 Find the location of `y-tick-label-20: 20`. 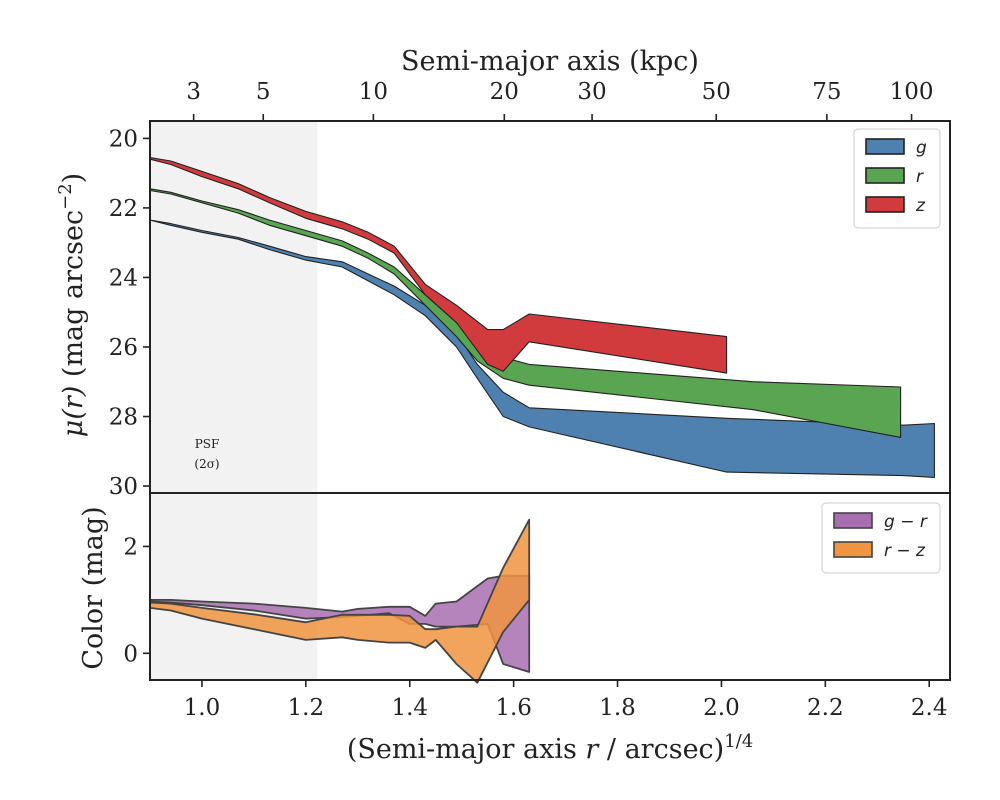

y-tick-label-20: 20 is located at coordinates (123, 139).